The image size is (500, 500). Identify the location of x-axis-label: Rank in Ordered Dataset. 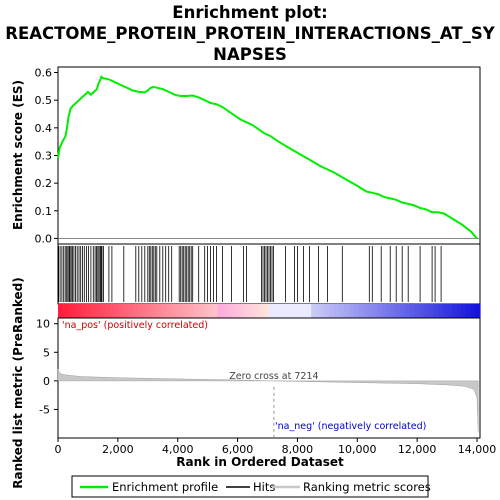
(260, 462).